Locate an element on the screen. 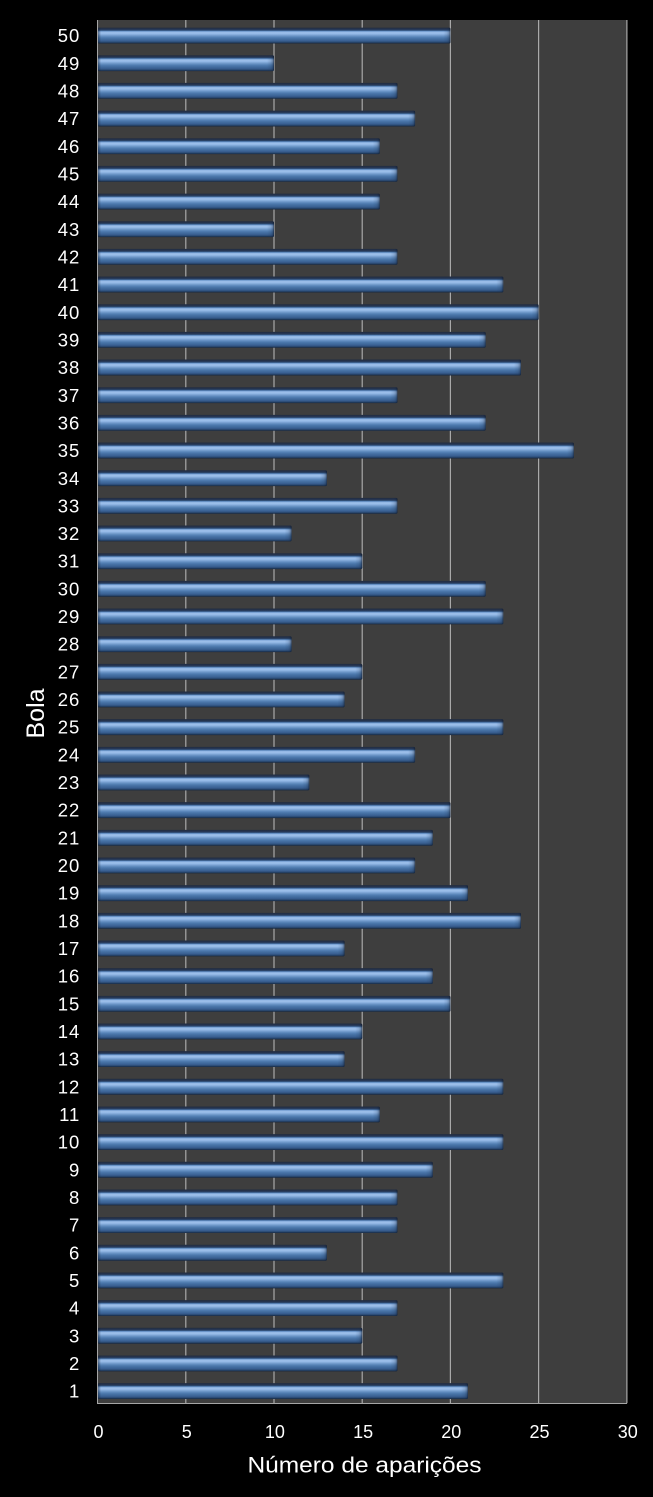 Image resolution: width=653 pixels, height=1497 pixels. svg-text: 21 is located at coordinates (69, 837).